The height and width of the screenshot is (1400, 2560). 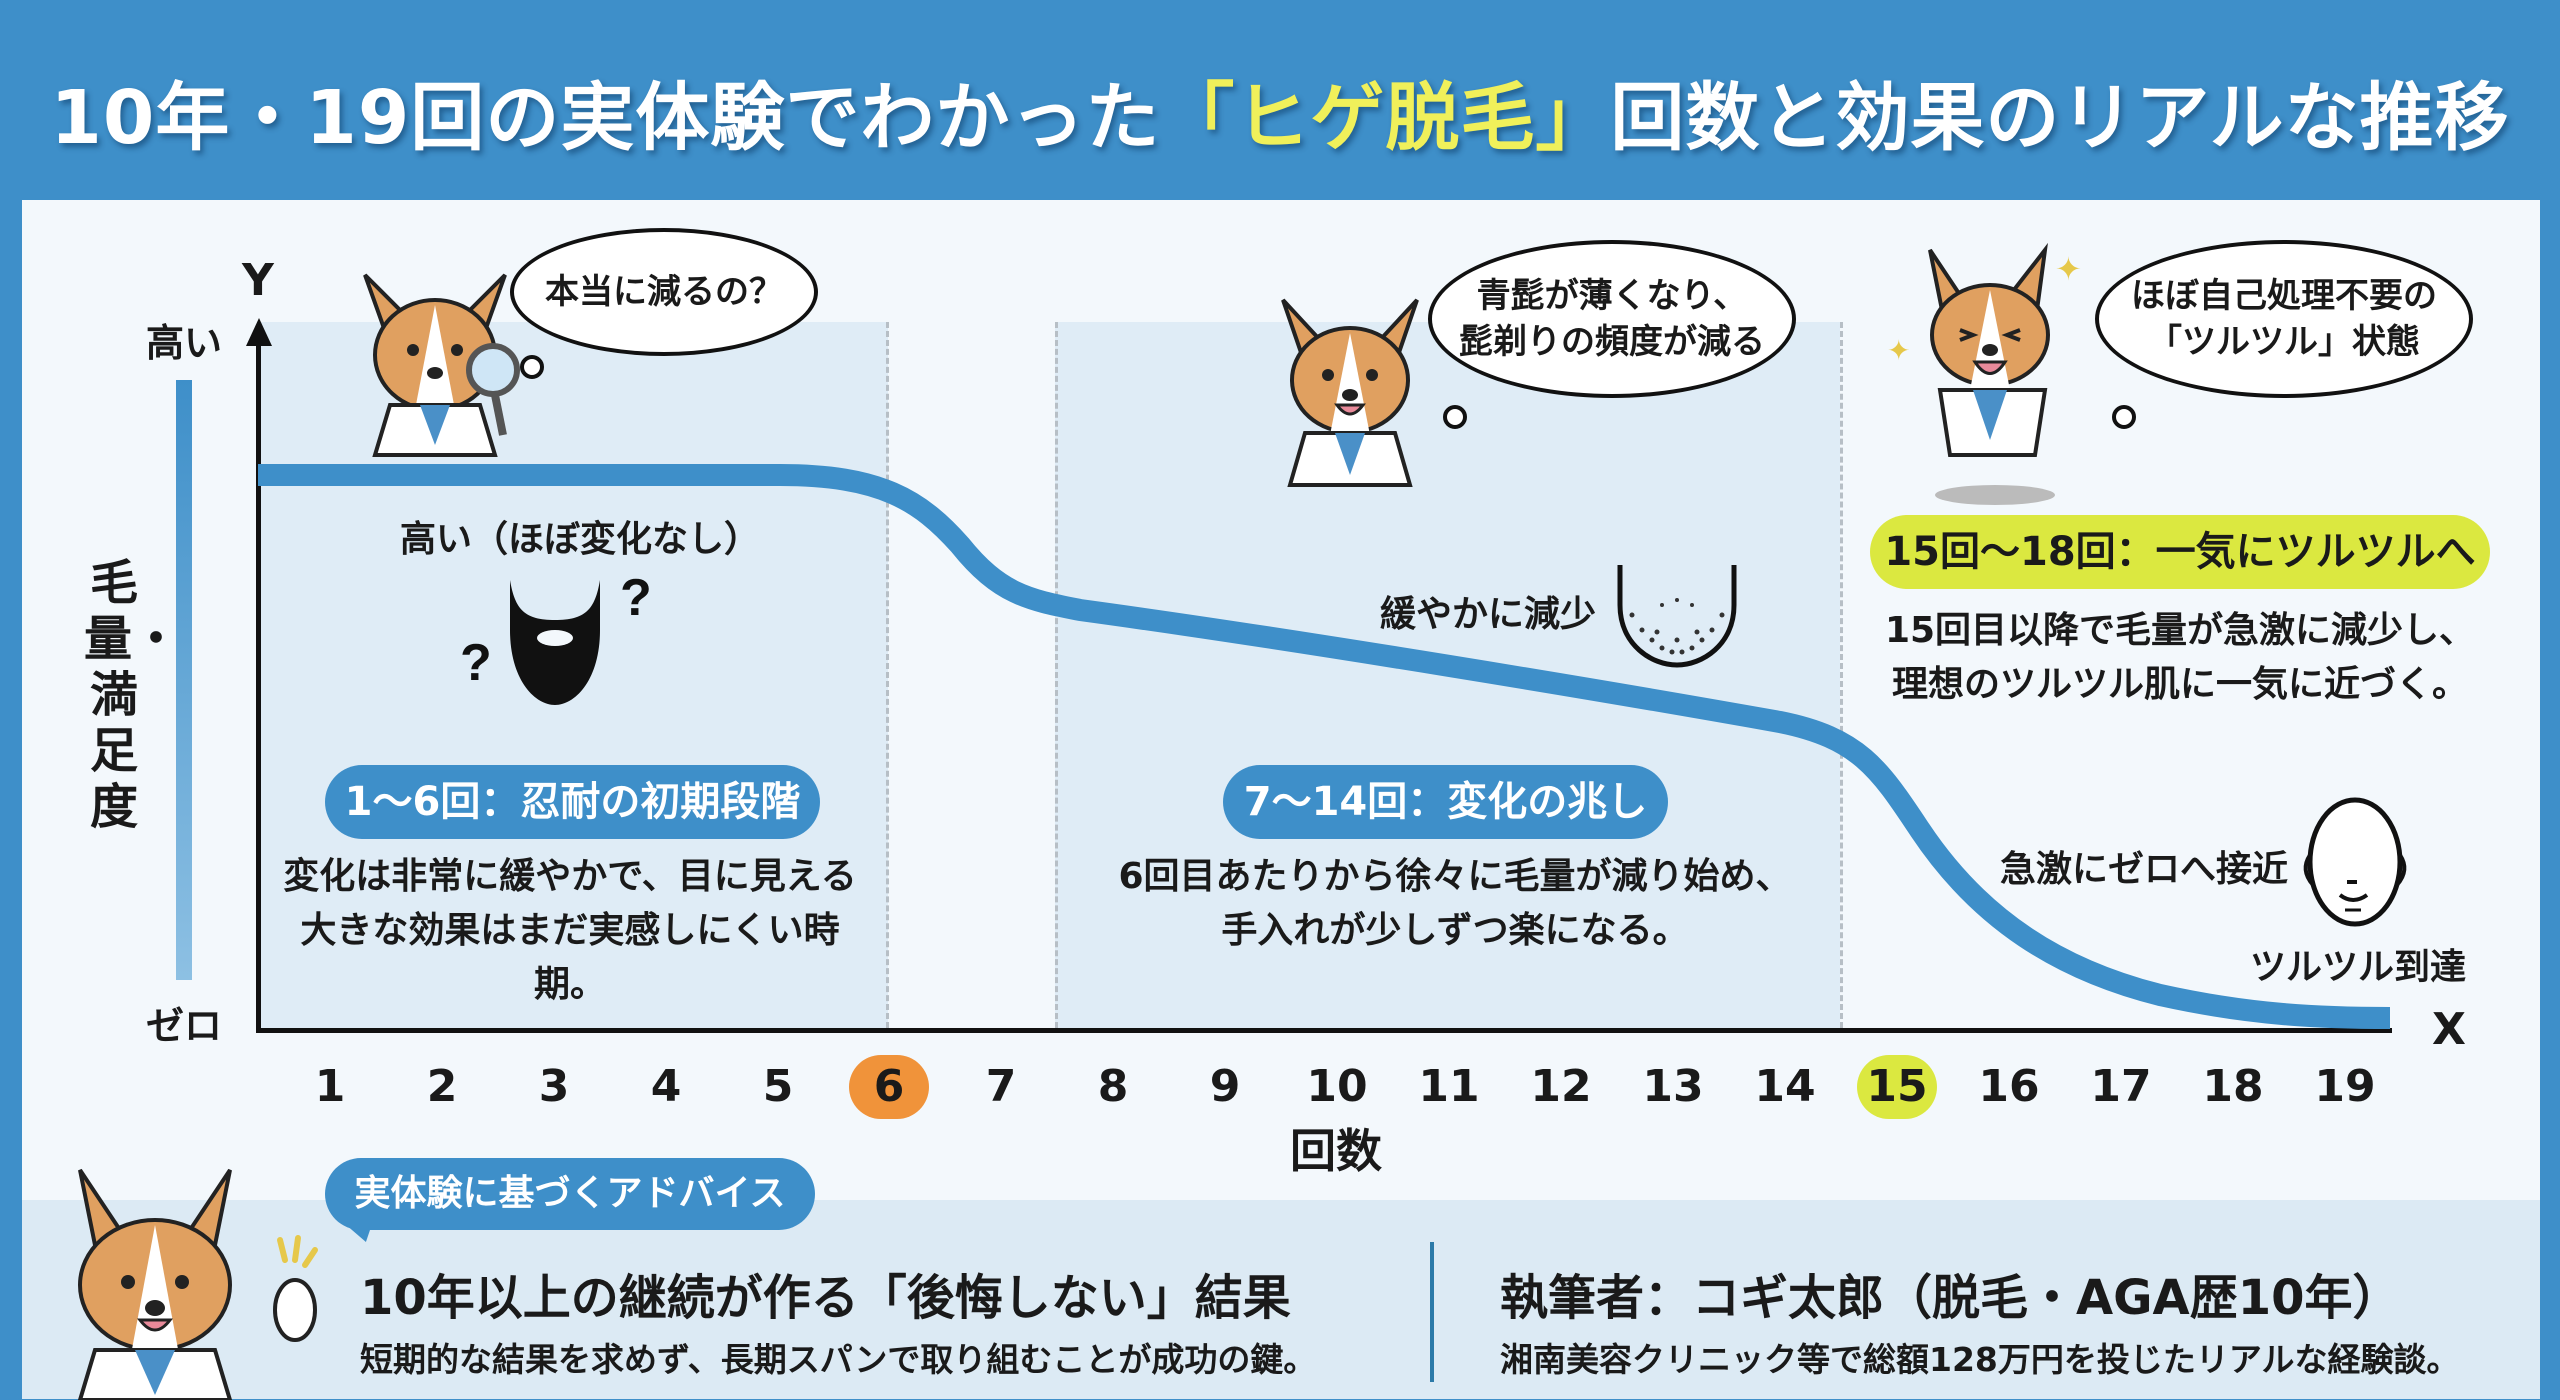 What do you see at coordinates (838, 1359) in the screenshot?
I see `advice-subtext: 短期的な結果を求めず、長期スパンで取り組むことが成功の鍵。` at bounding box center [838, 1359].